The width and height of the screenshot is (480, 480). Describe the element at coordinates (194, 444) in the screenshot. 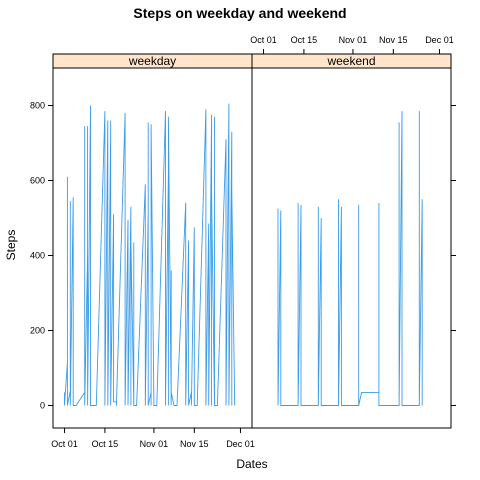

I see `x-tick-label-bottom: Nov 15` at that location.